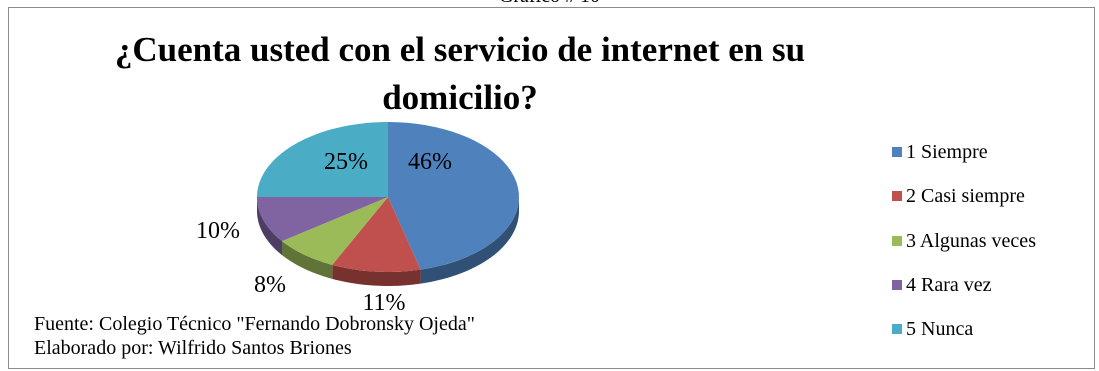  What do you see at coordinates (940, 329) in the screenshot?
I see `legend-label: 5 Nunca` at bounding box center [940, 329].